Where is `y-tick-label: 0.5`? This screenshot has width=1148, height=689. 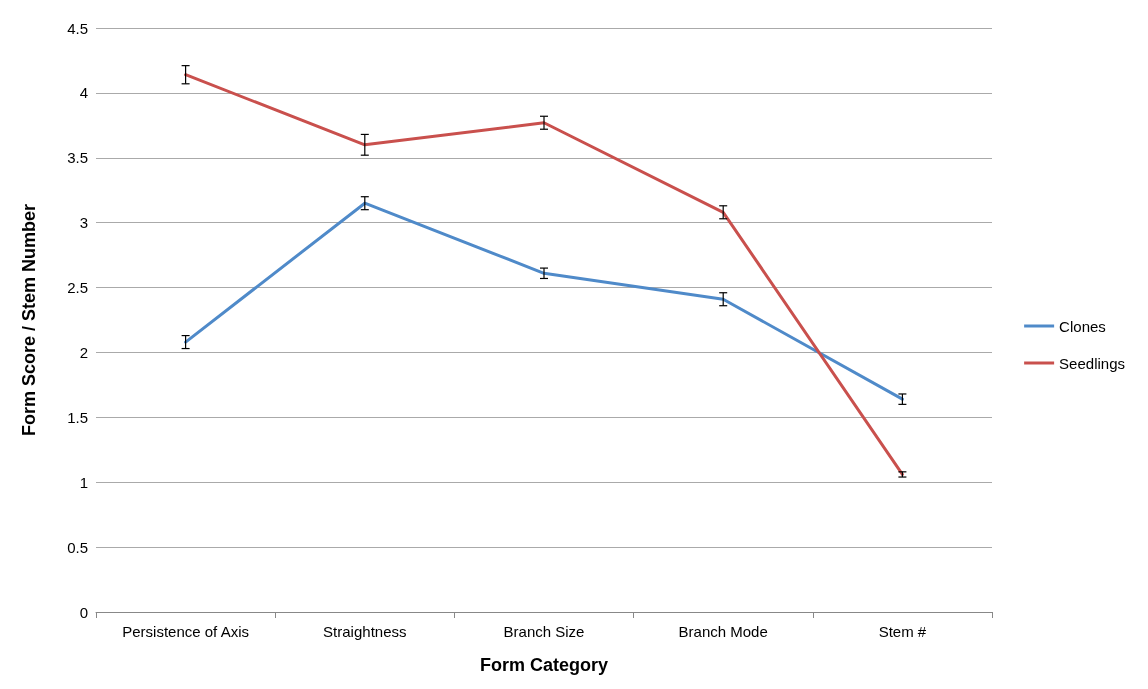
y-tick-label: 0.5 is located at coordinates (77, 547).